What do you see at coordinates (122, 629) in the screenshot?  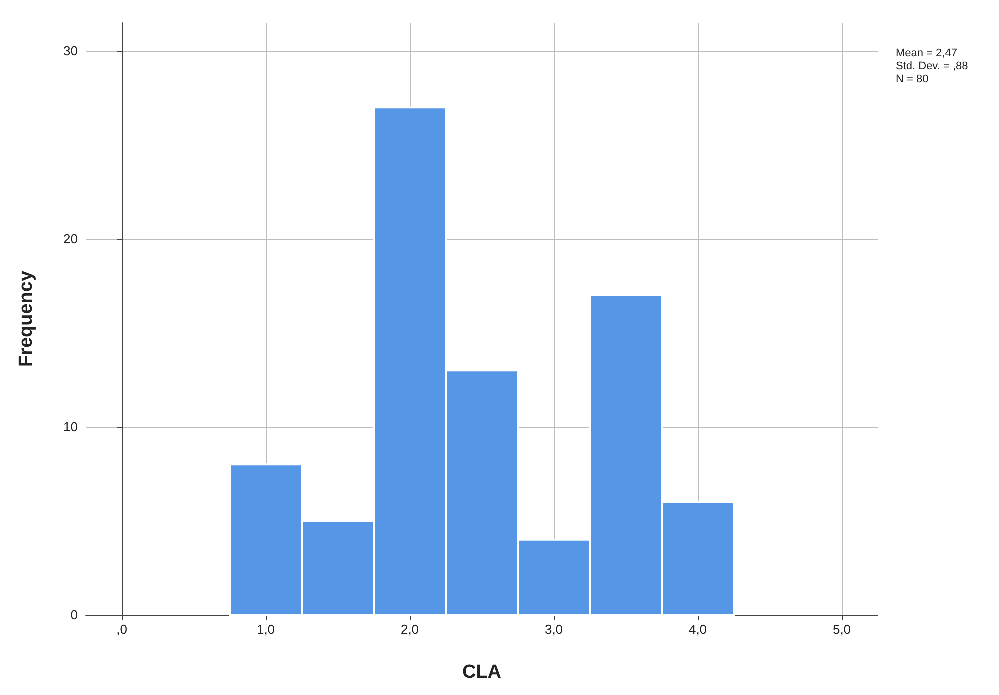 I see `x-tick-label: ,0` at bounding box center [122, 629].